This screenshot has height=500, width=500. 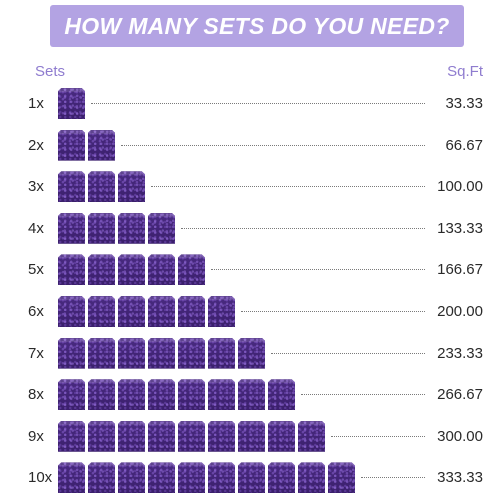 What do you see at coordinates (36, 103) in the screenshot?
I see `set-count-label: 1x` at bounding box center [36, 103].